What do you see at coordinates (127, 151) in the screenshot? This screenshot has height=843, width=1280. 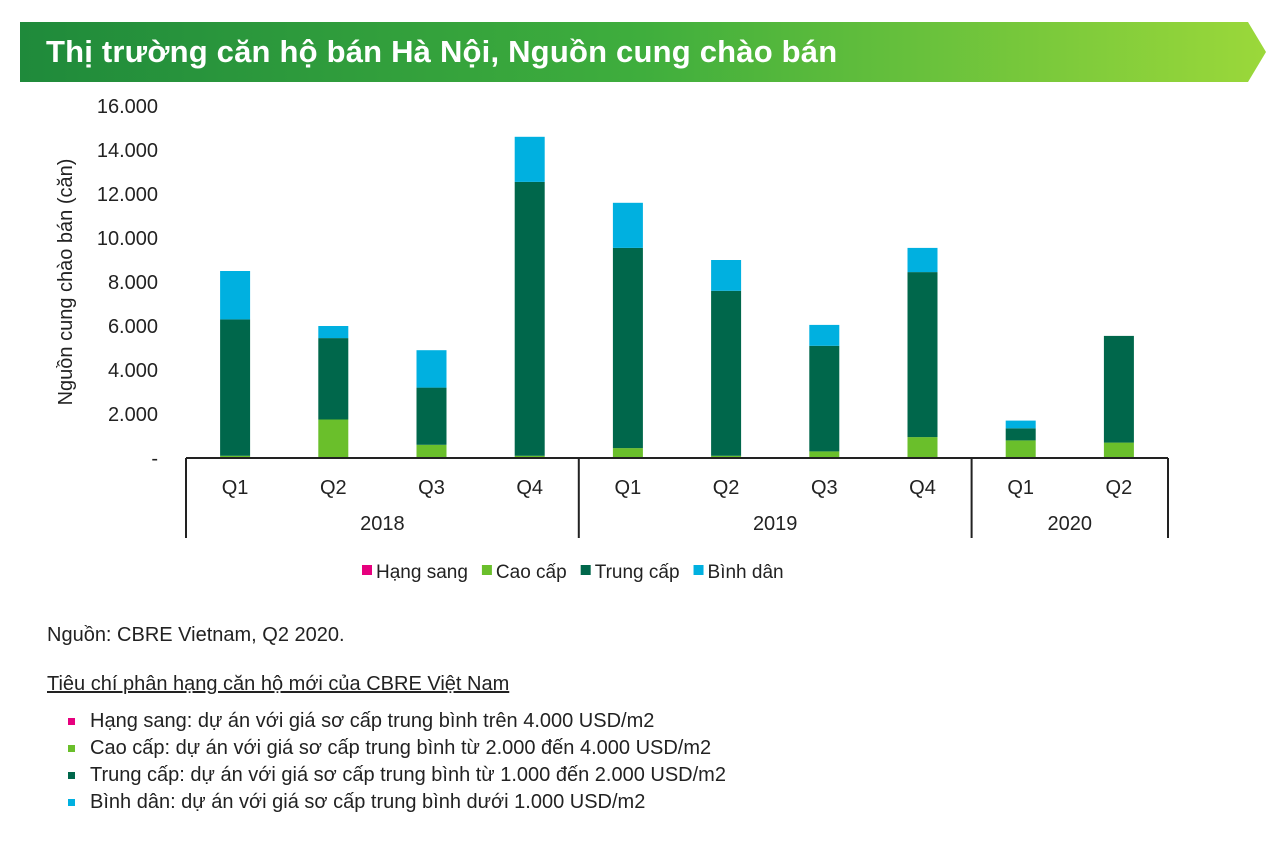 I see `y-tick-label: 14.000` at bounding box center [127, 151].